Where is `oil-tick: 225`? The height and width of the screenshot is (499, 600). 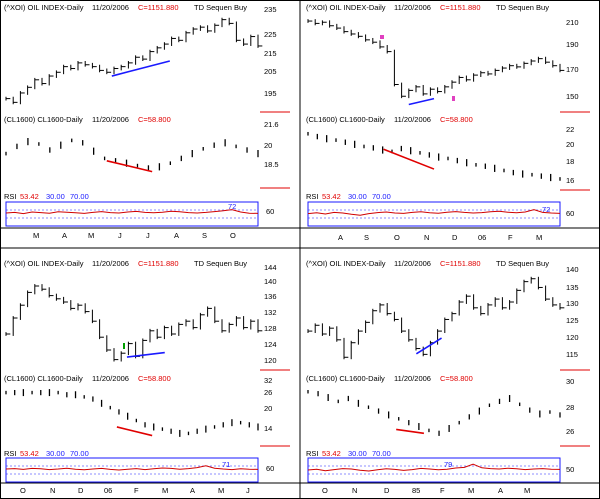 oil-tick: 225 is located at coordinates (270, 34).